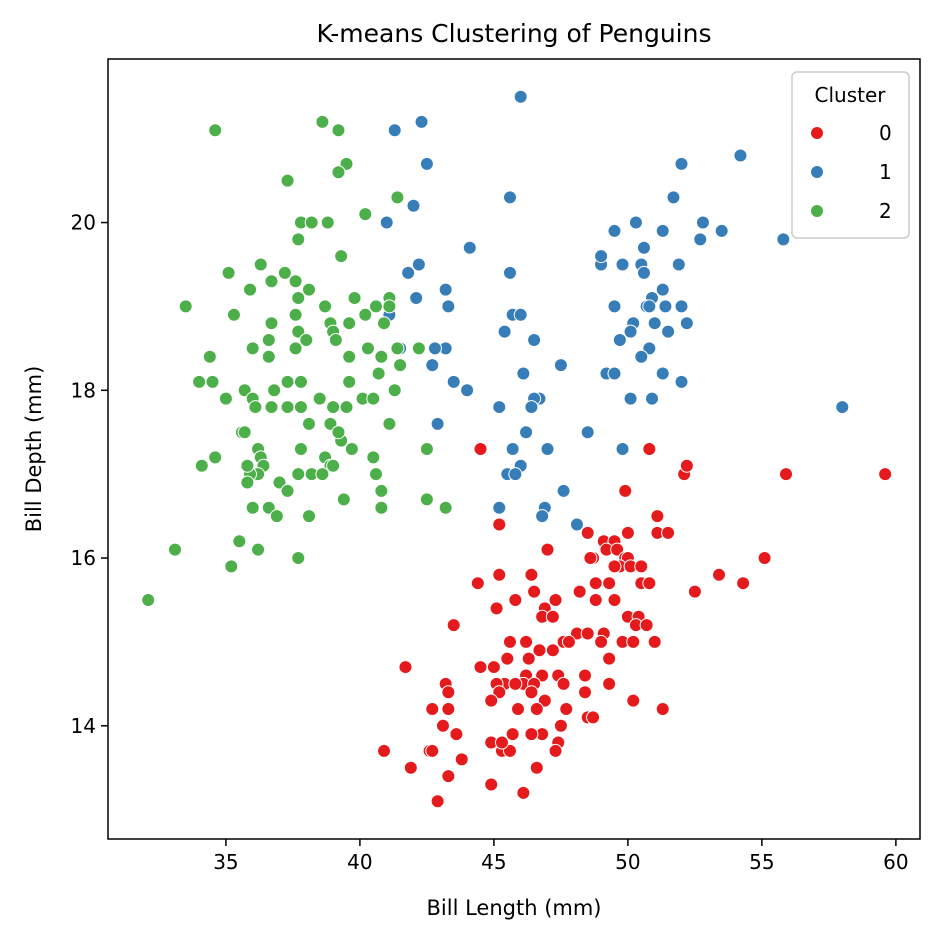 Image resolution: width=940 pixels, height=940 pixels. Describe the element at coordinates (34, 449) in the screenshot. I see `y-axis-label: Bill Depth (mm)` at that location.